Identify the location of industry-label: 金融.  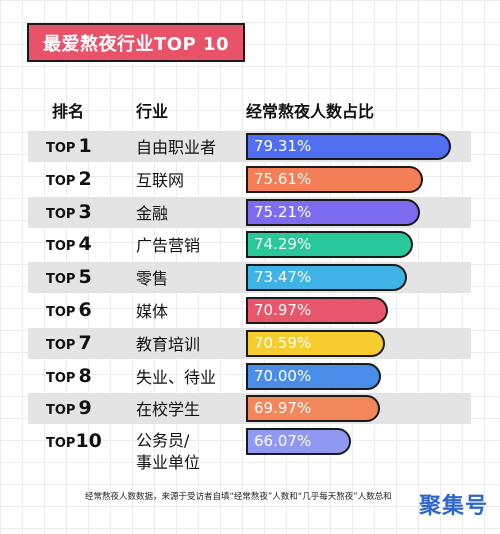
(152, 213).